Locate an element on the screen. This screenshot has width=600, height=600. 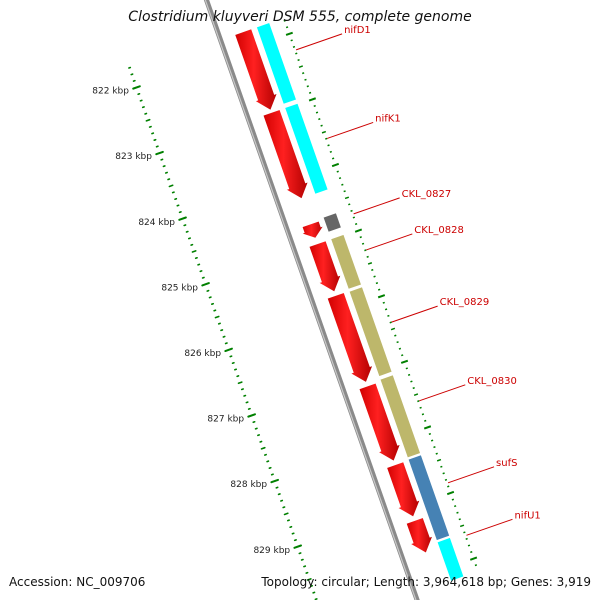
gene-bar-nifk1 is located at coordinates (306, 148).